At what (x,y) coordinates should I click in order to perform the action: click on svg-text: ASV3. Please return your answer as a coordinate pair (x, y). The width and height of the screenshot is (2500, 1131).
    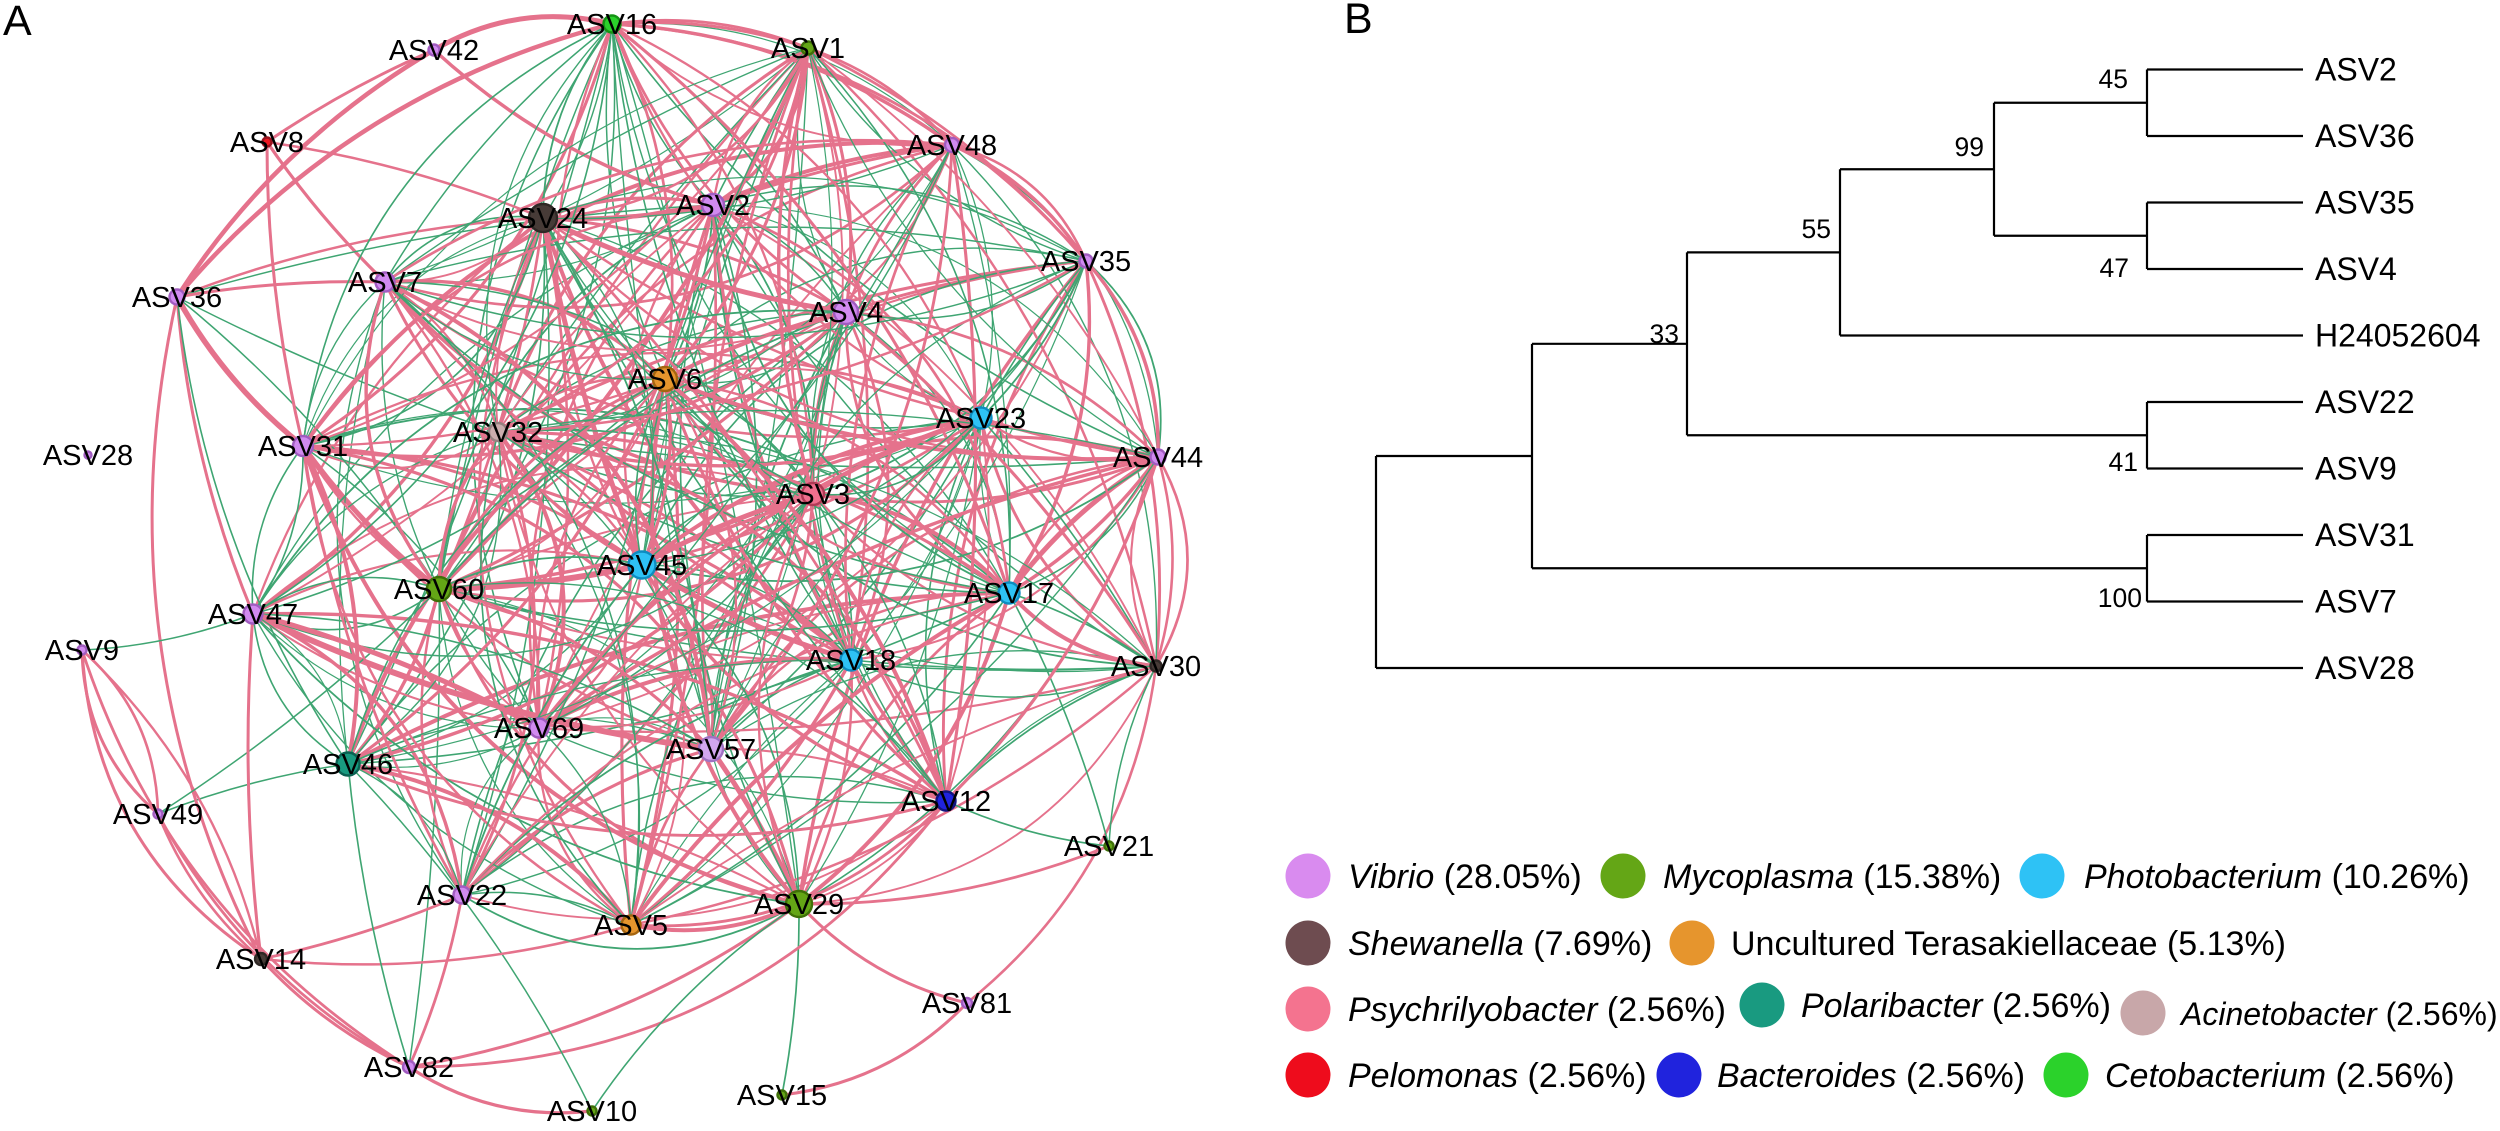
    Looking at the image, I should click on (813, 495).